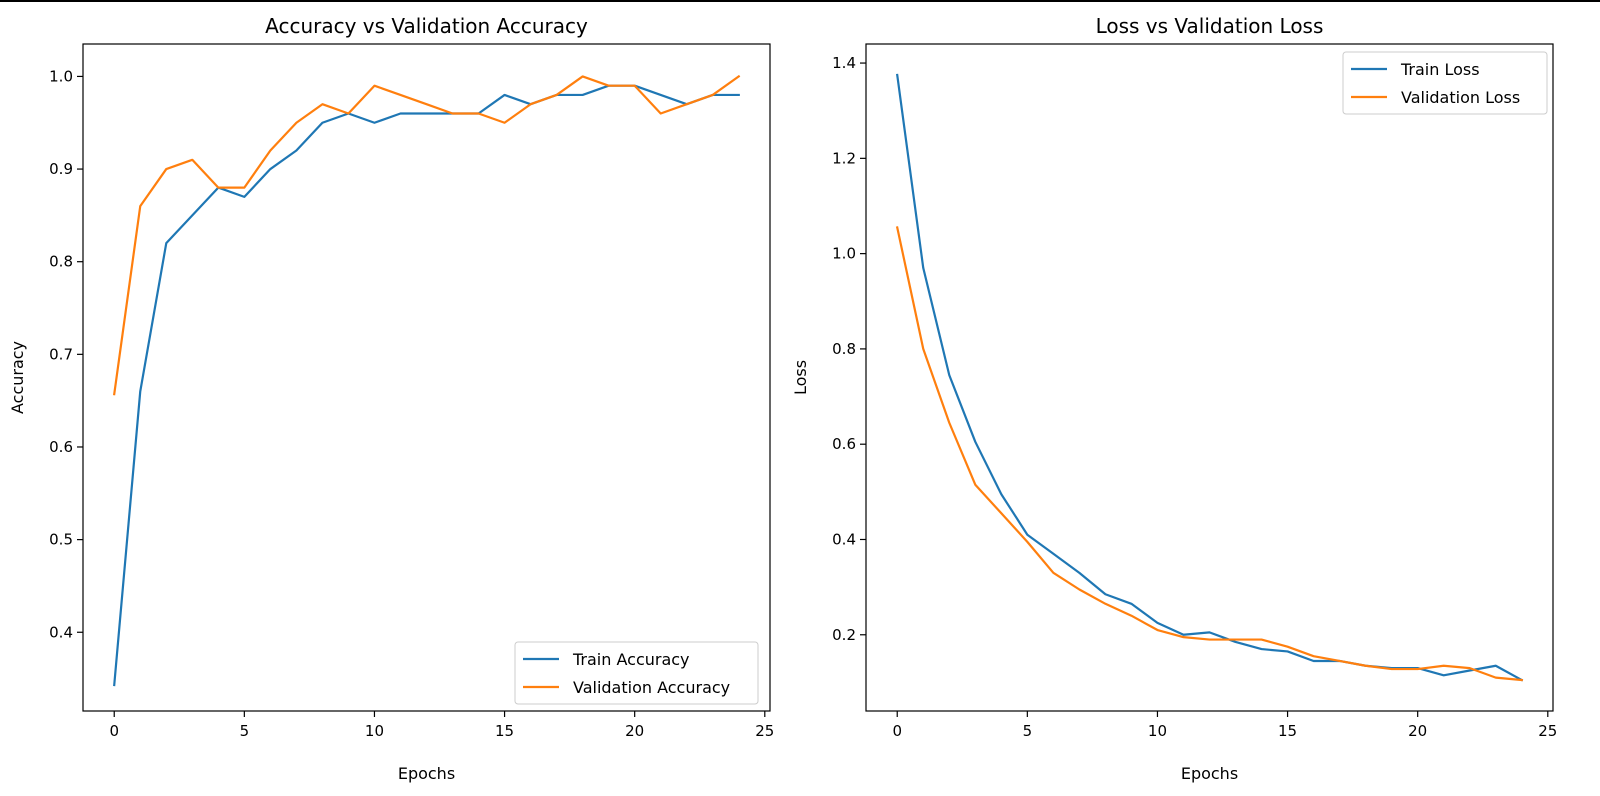 The width and height of the screenshot is (1600, 796). Describe the element at coordinates (800, 1) in the screenshot. I see `top-border` at that location.